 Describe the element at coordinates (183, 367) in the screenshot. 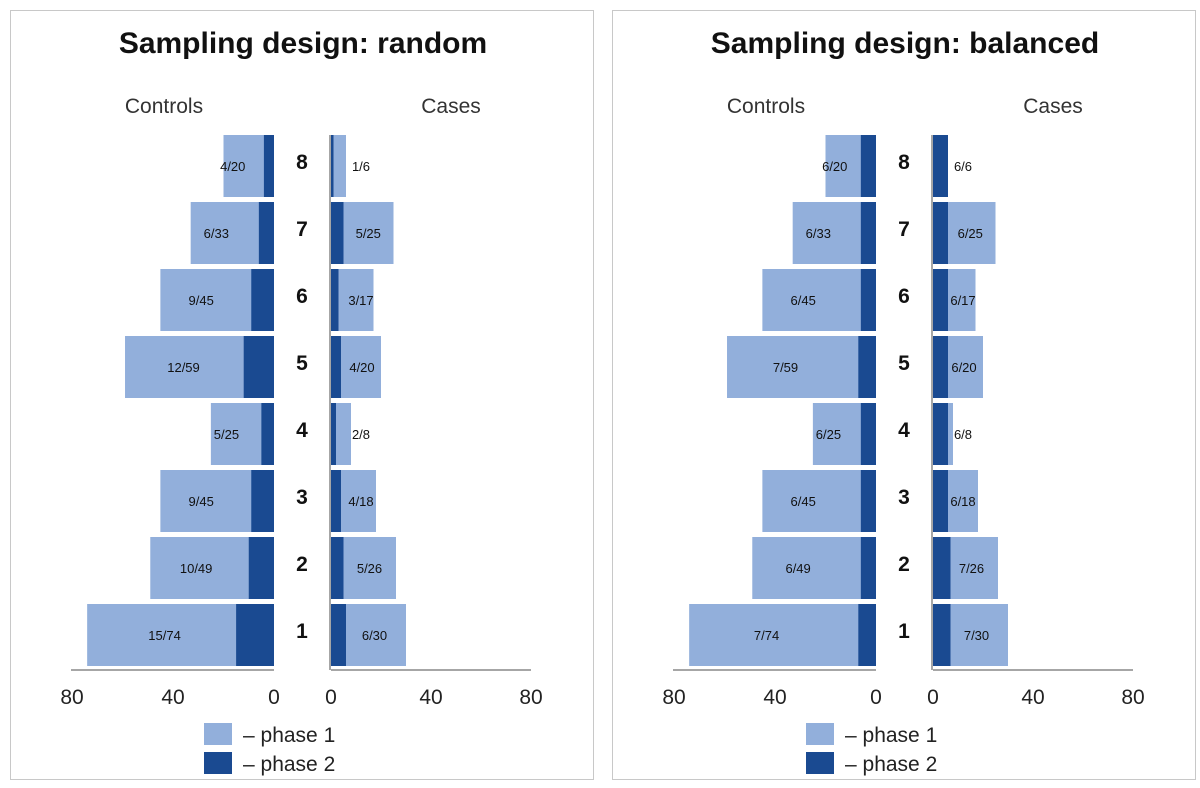

I see `controls-bar-label: 12/59` at that location.